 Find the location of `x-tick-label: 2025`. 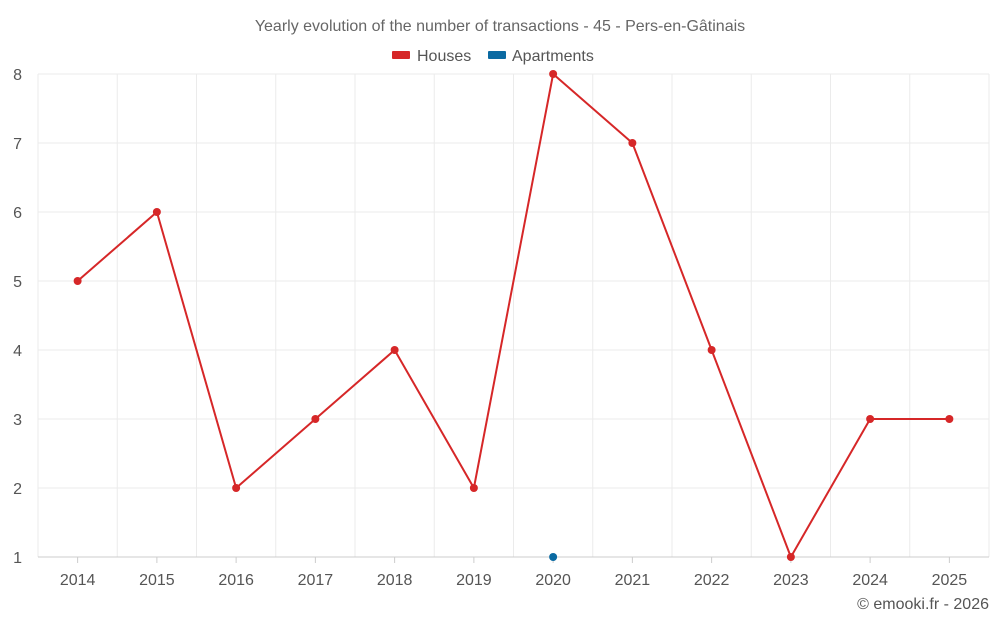

x-tick-label: 2025 is located at coordinates (950, 580).